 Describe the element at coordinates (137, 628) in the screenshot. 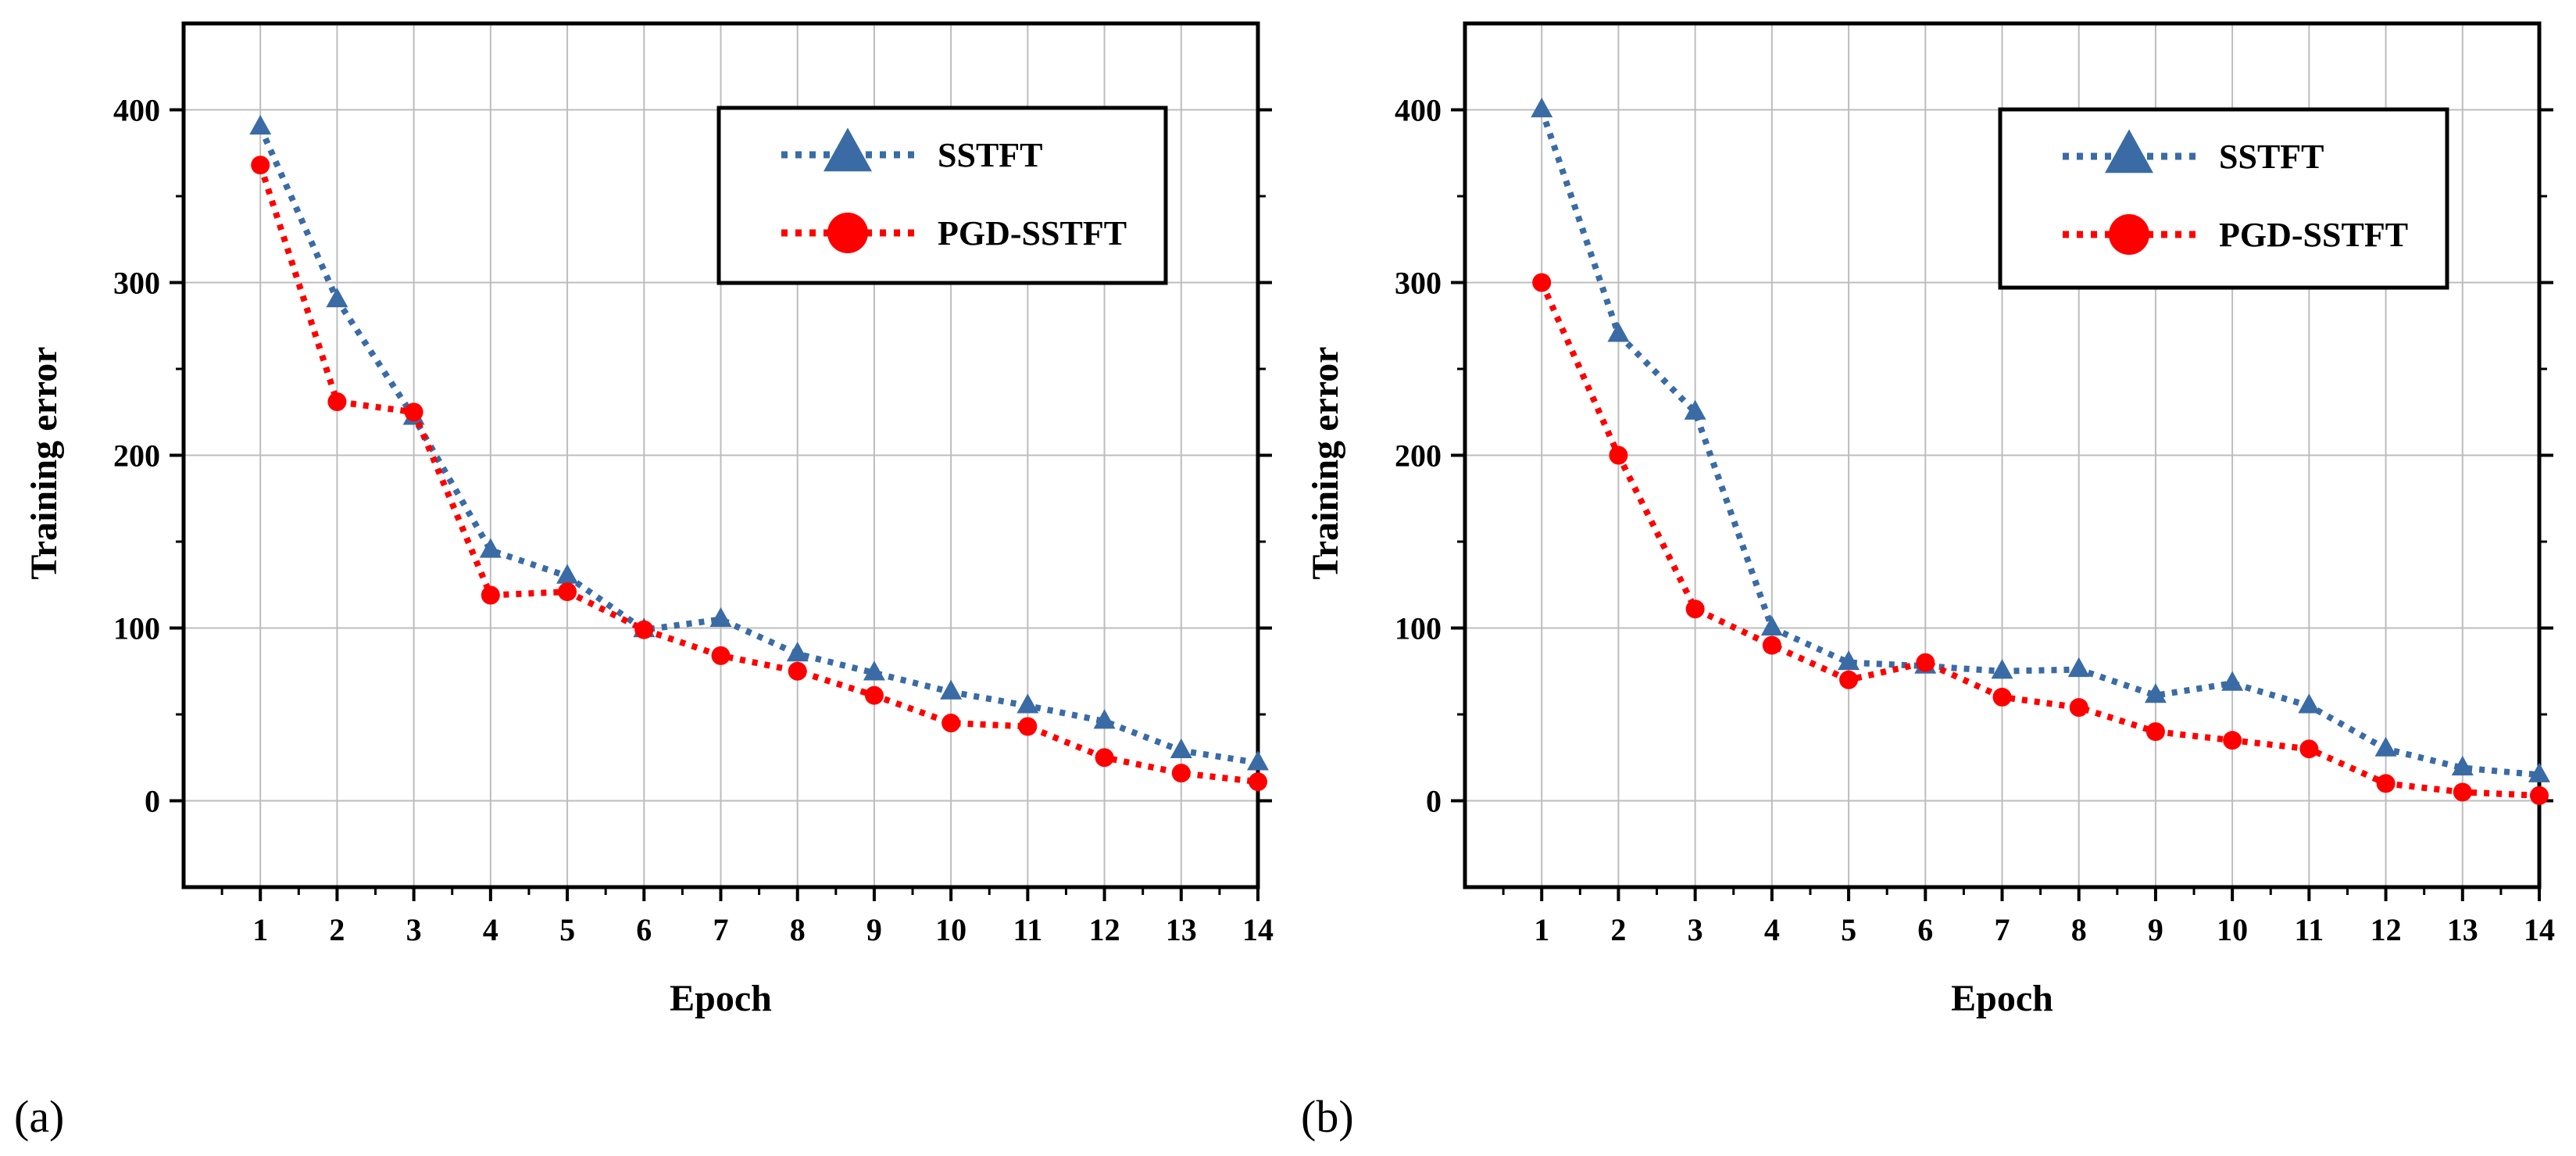

I see `y-tick-label: 100` at that location.